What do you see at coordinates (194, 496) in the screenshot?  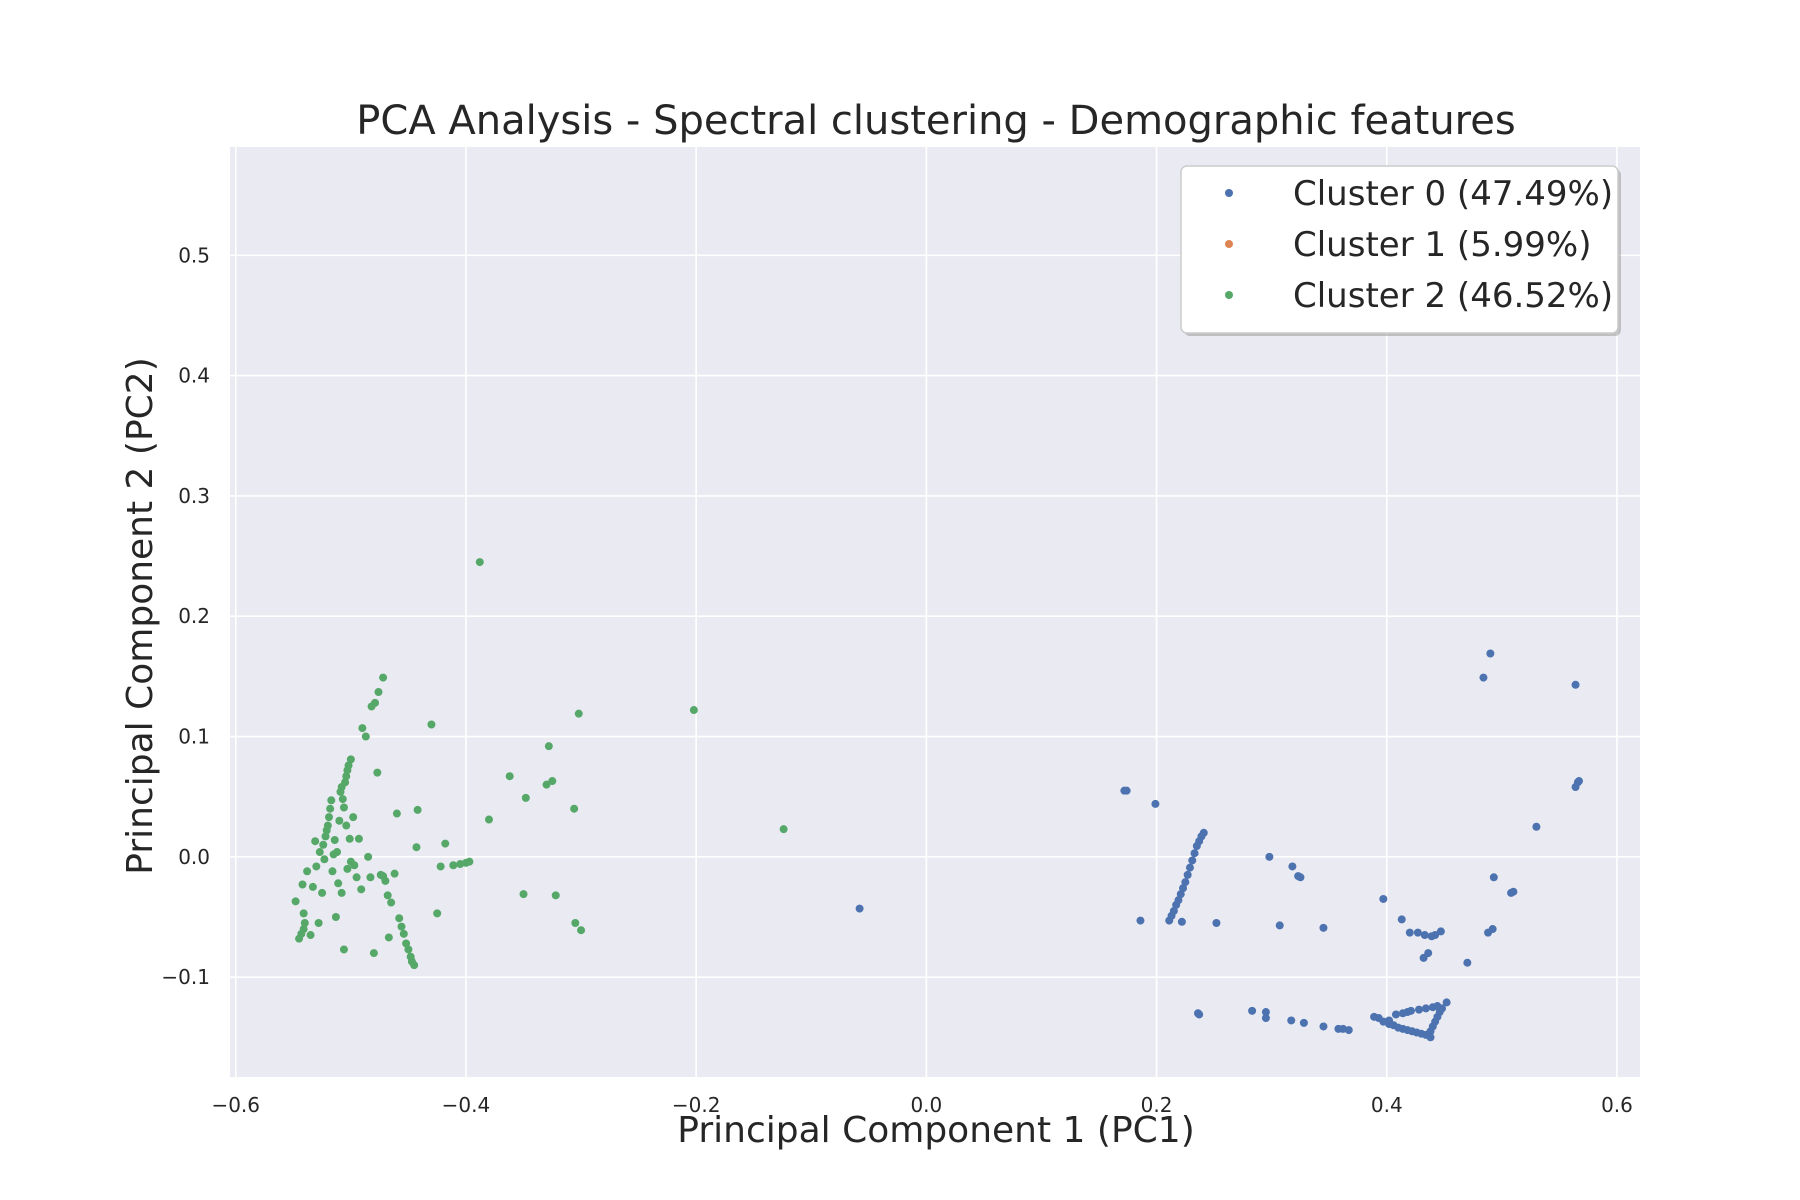 I see `y-tick-label: 0.3` at bounding box center [194, 496].